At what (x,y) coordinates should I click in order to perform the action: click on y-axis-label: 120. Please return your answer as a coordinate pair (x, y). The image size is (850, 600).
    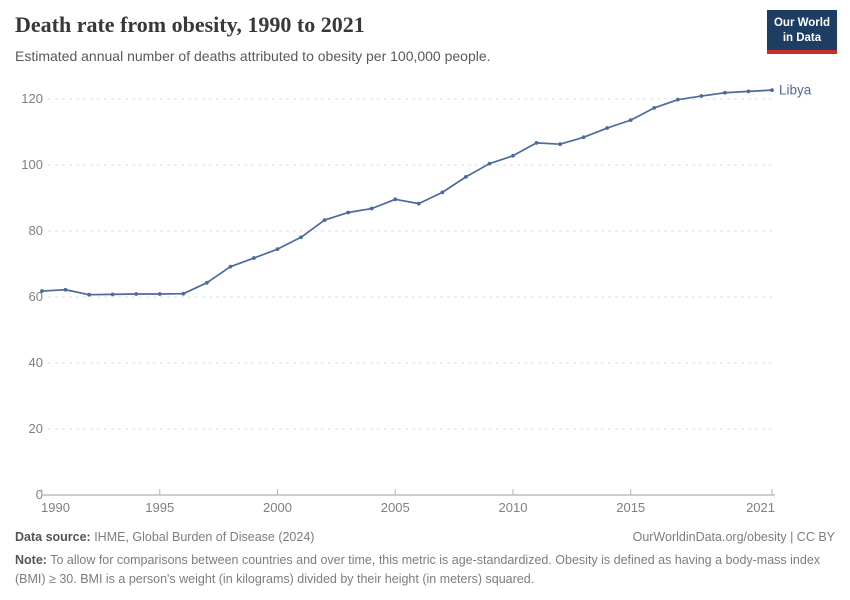
    Looking at the image, I should click on (32, 98).